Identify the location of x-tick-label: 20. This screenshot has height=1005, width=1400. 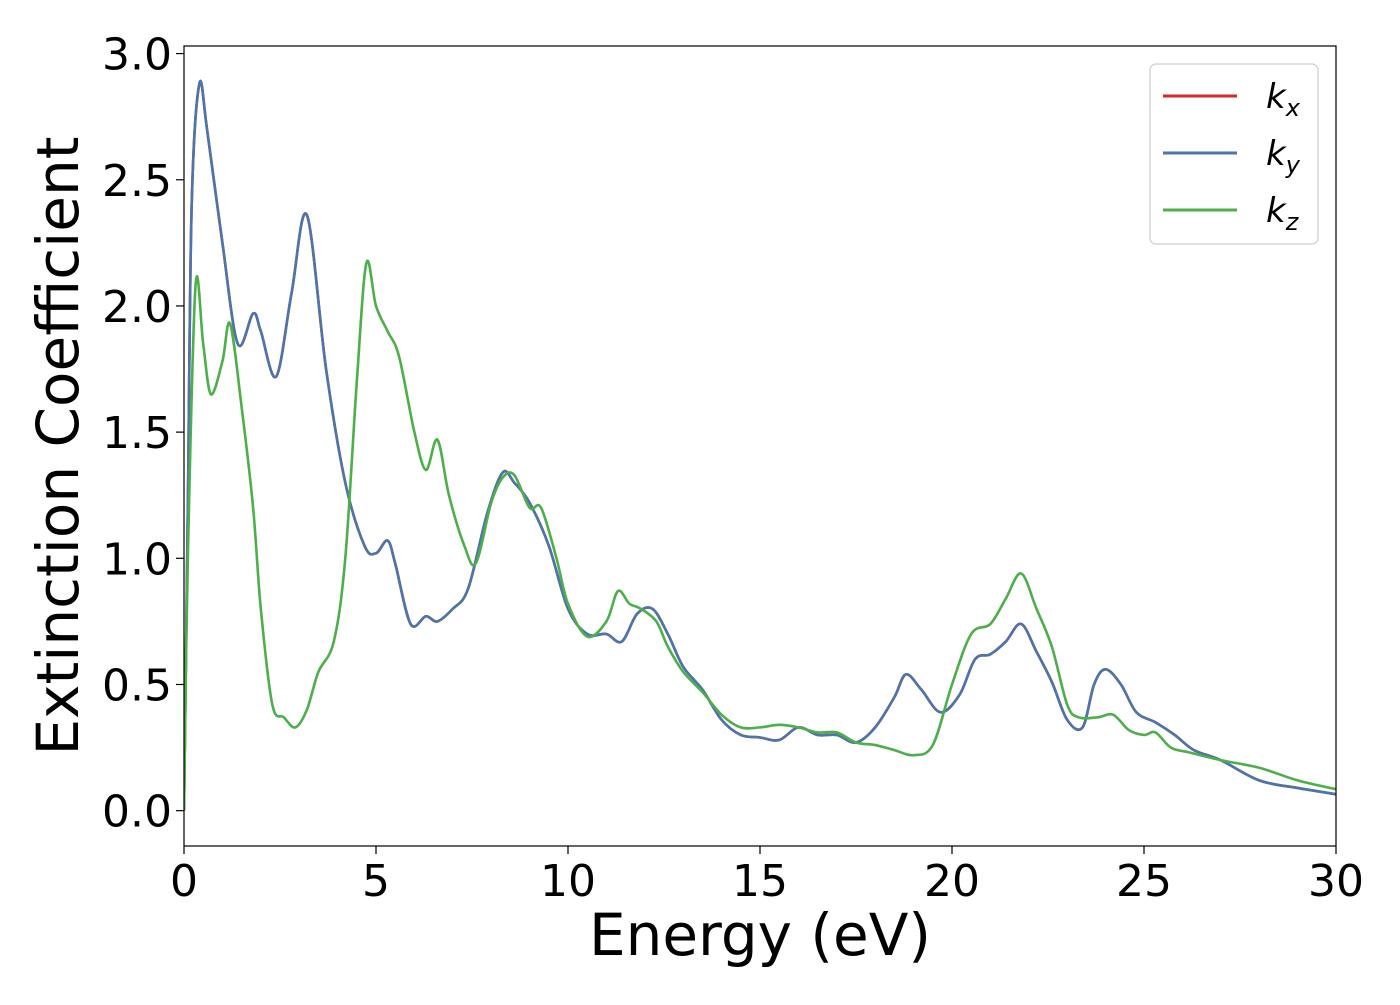
(952, 881).